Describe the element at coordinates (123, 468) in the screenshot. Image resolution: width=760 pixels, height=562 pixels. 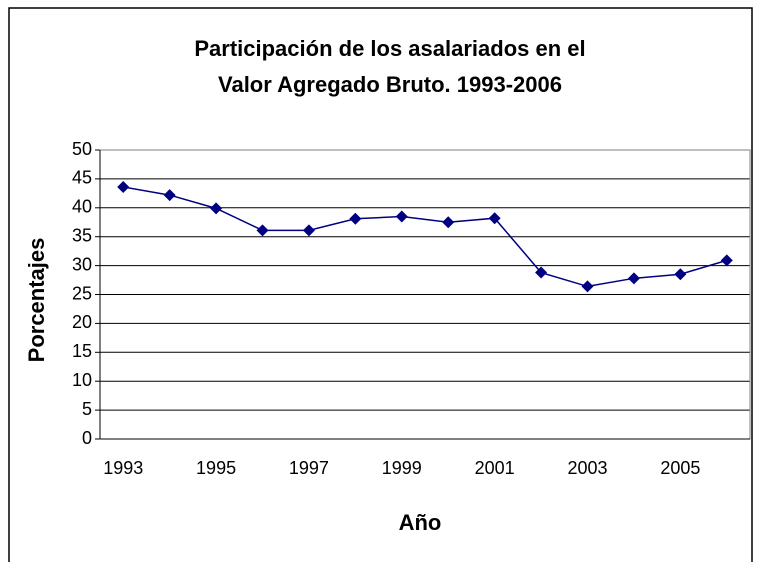
I see `x-tick-label: 1993` at that location.